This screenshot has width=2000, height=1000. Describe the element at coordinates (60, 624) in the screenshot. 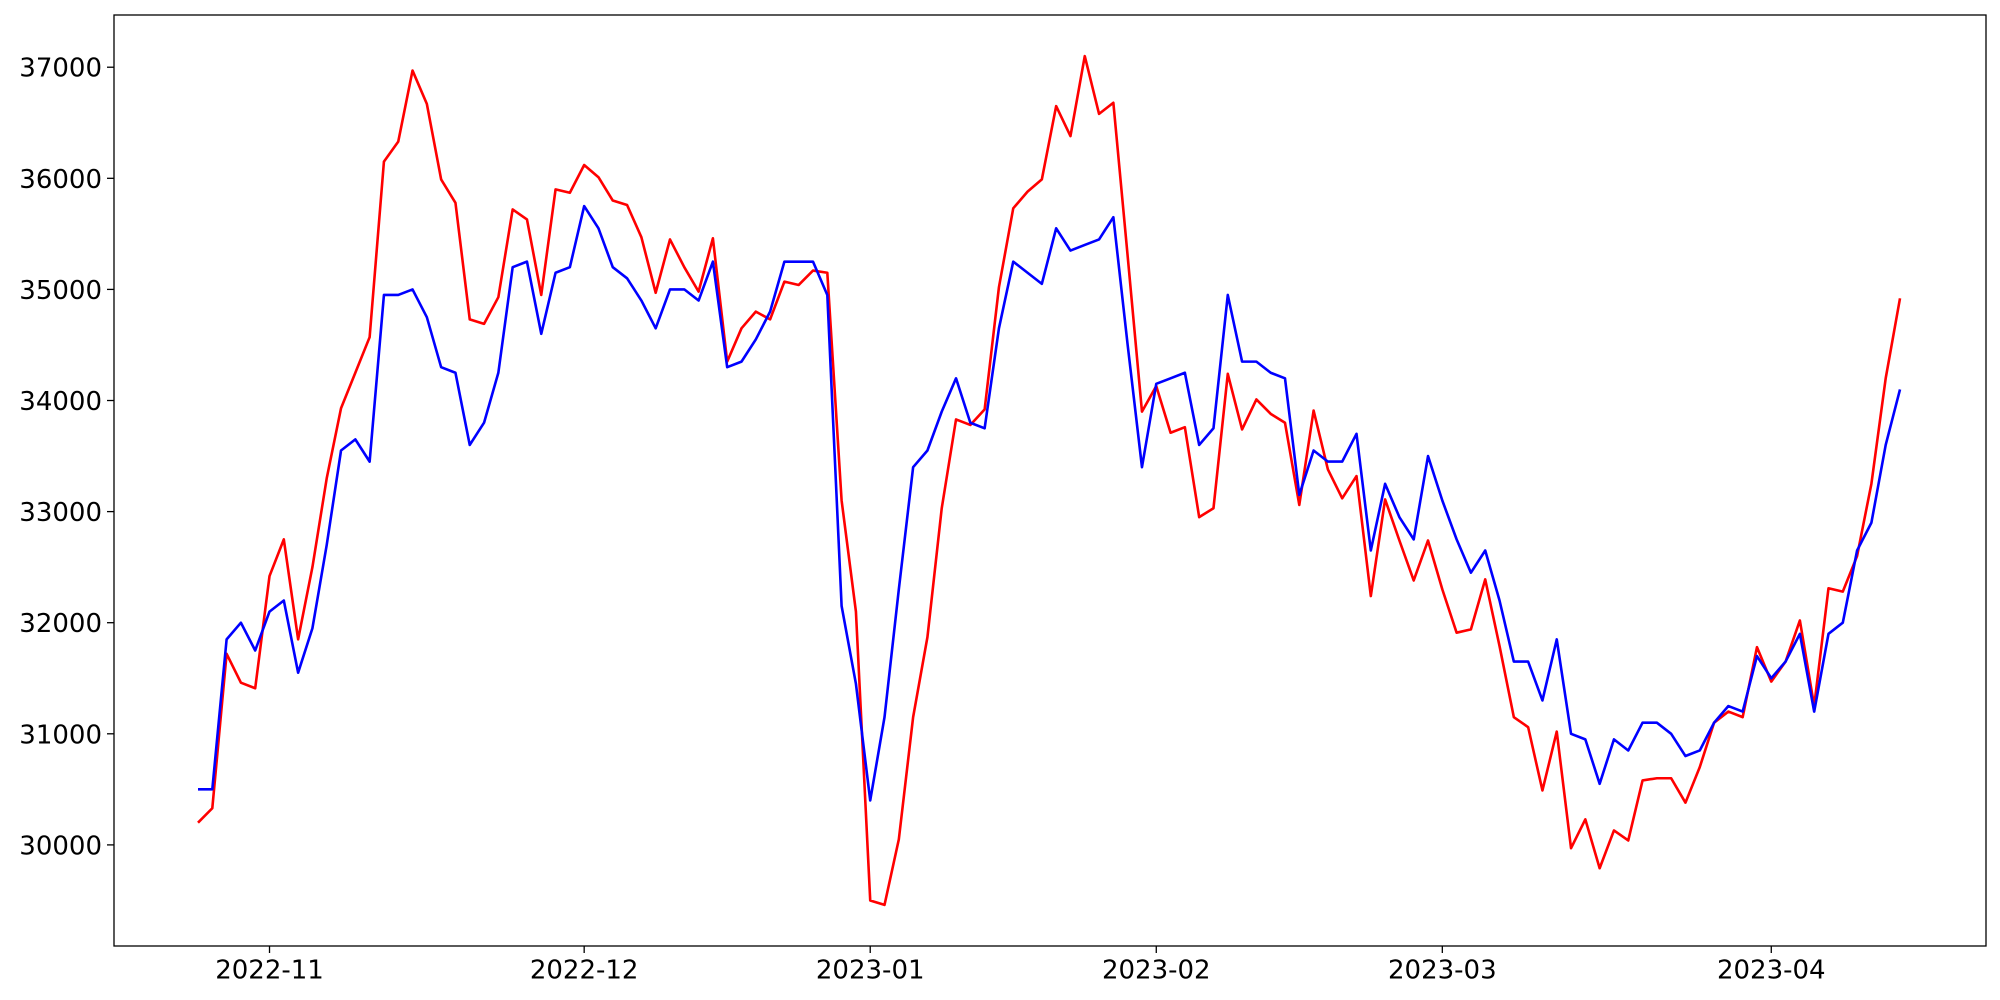

I see `y-tick-label: 32000` at that location.